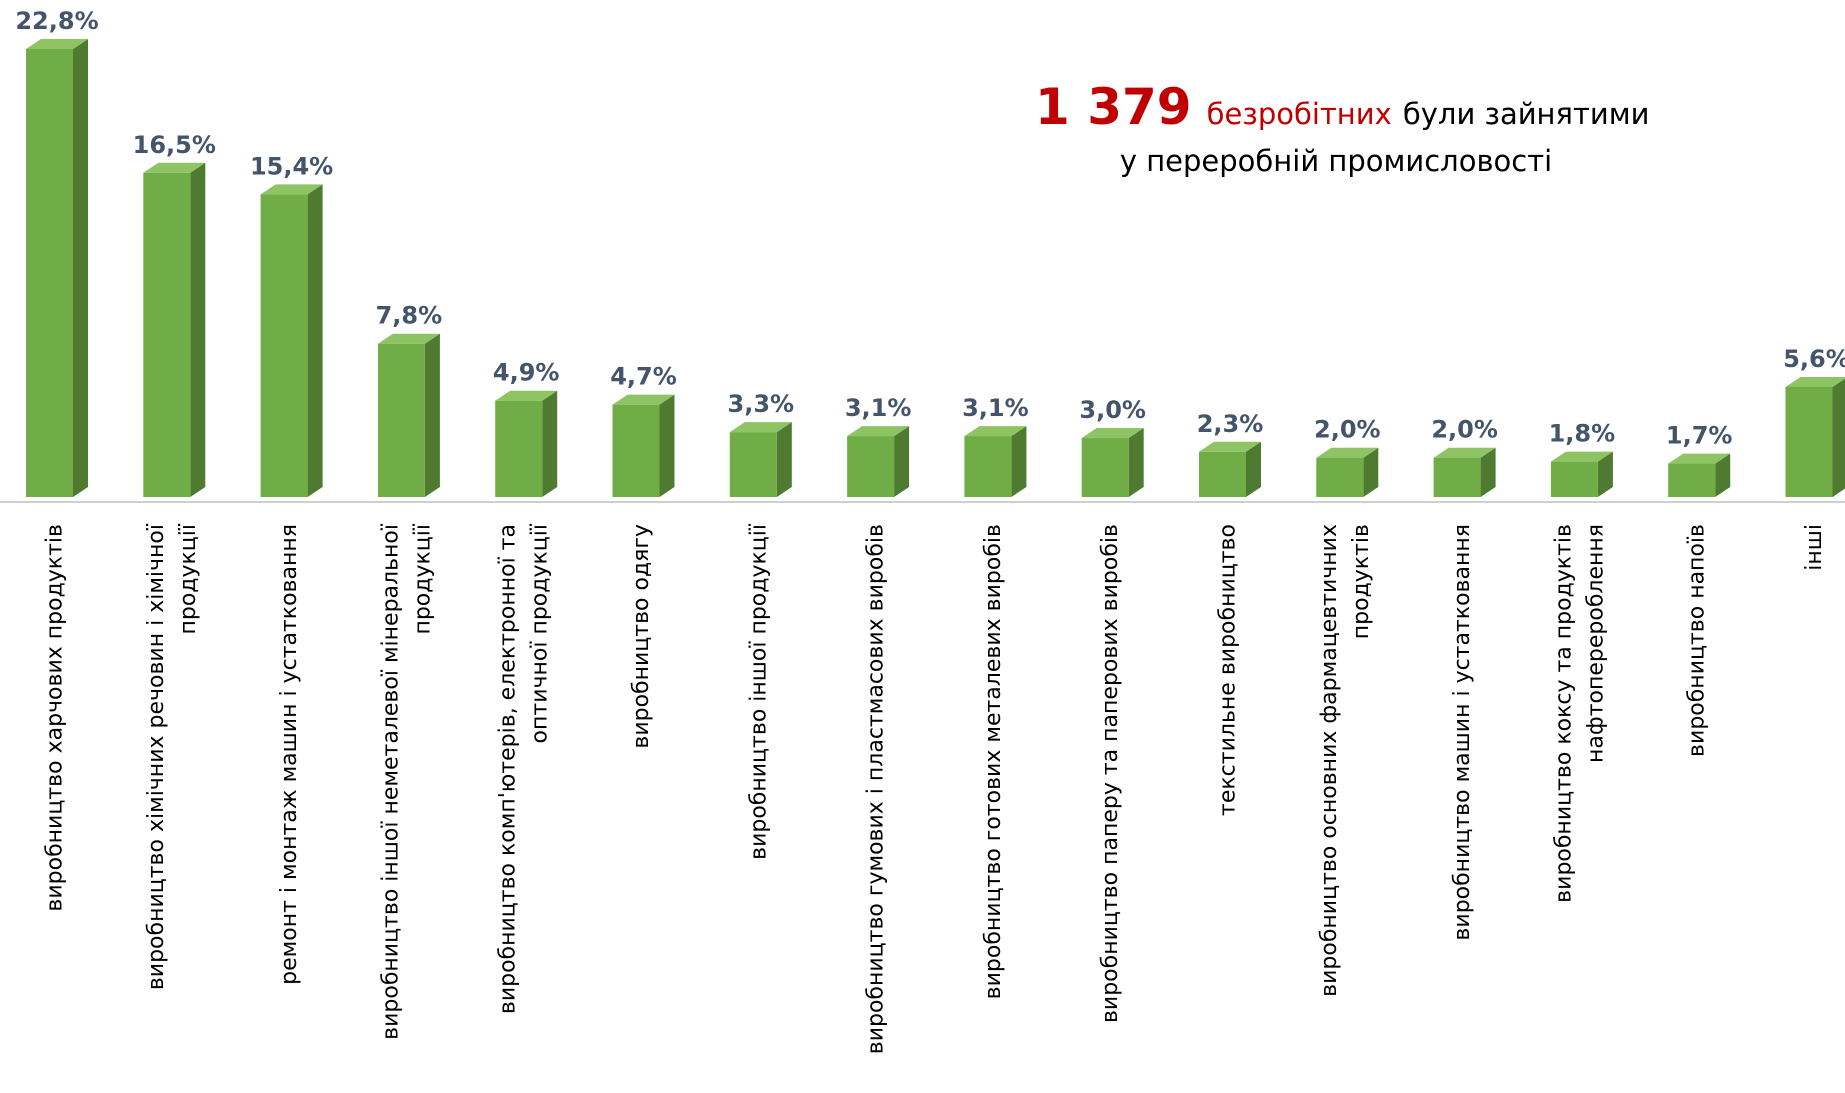 The width and height of the screenshot is (1845, 1093). What do you see at coordinates (1814, 547) in the screenshot?
I see `x-tick-label: інші` at bounding box center [1814, 547].